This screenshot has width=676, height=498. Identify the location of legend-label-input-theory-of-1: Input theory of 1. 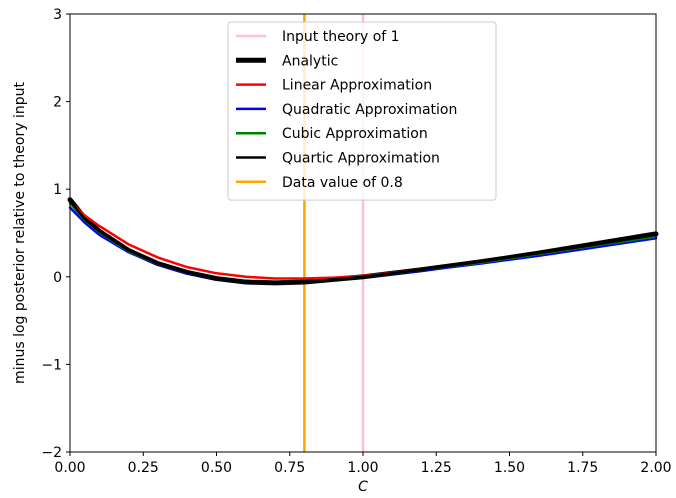
(341, 37).